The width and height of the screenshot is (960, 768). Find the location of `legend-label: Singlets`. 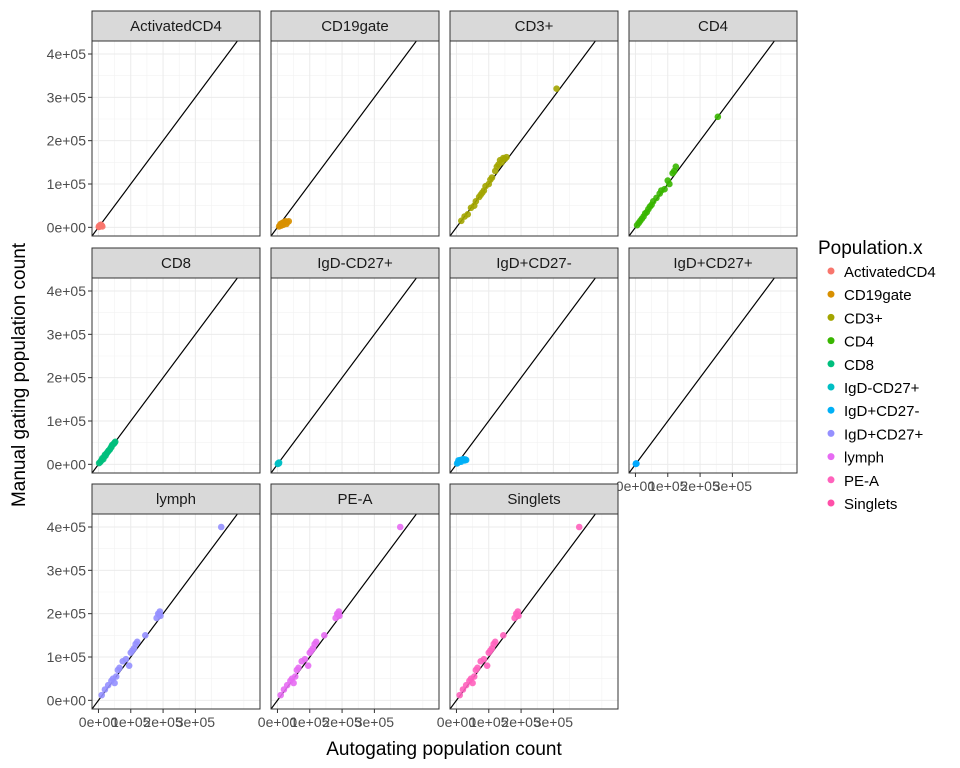

legend-label: Singlets is located at coordinates (870, 504).